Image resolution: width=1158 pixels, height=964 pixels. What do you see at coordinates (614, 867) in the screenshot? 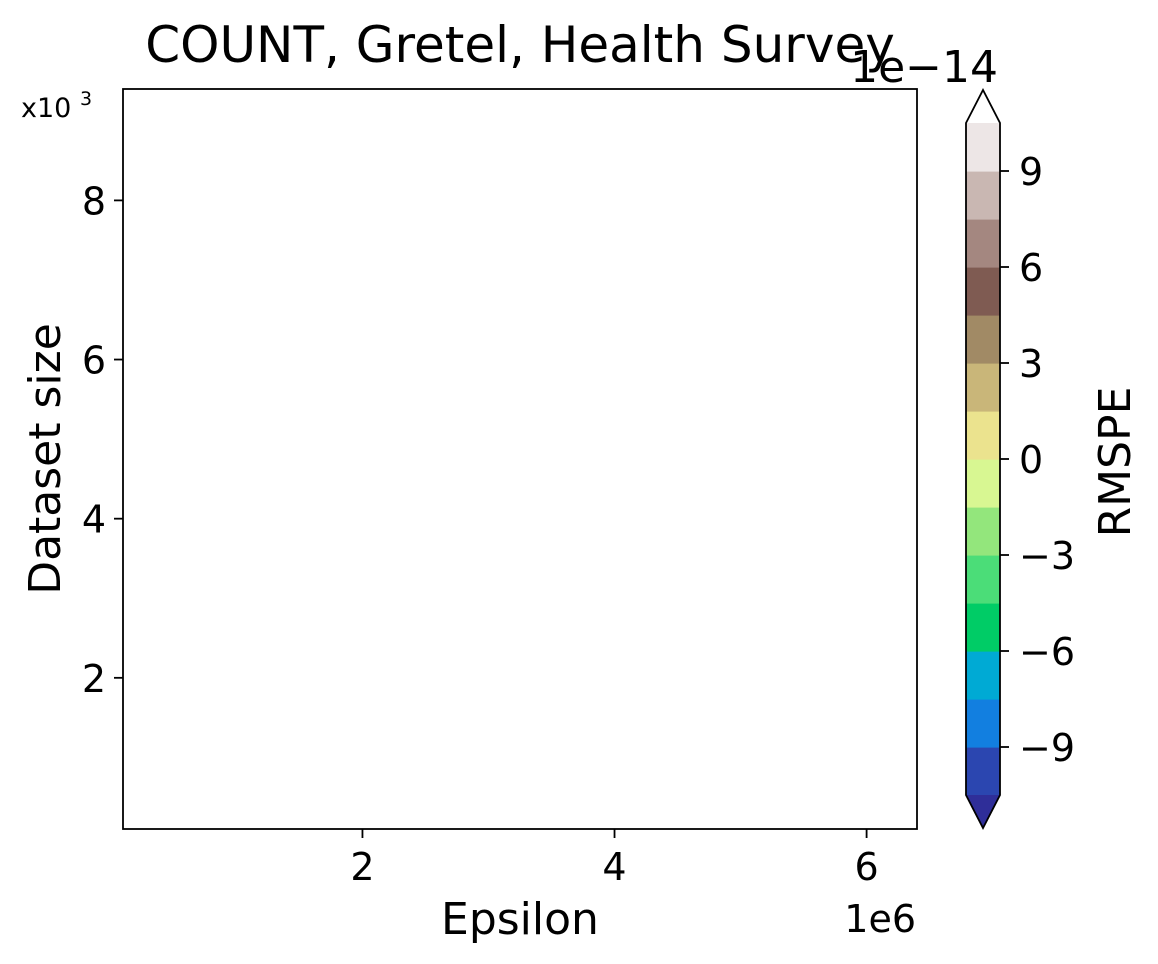
I see `x-tick-label: 4` at bounding box center [614, 867].